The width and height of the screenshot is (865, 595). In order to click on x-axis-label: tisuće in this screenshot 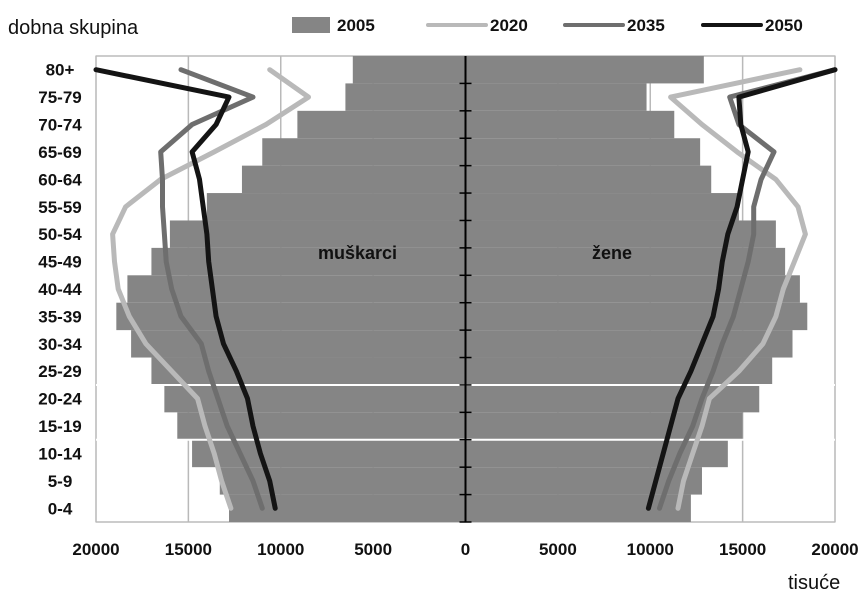, I will do `click(814, 583)`.